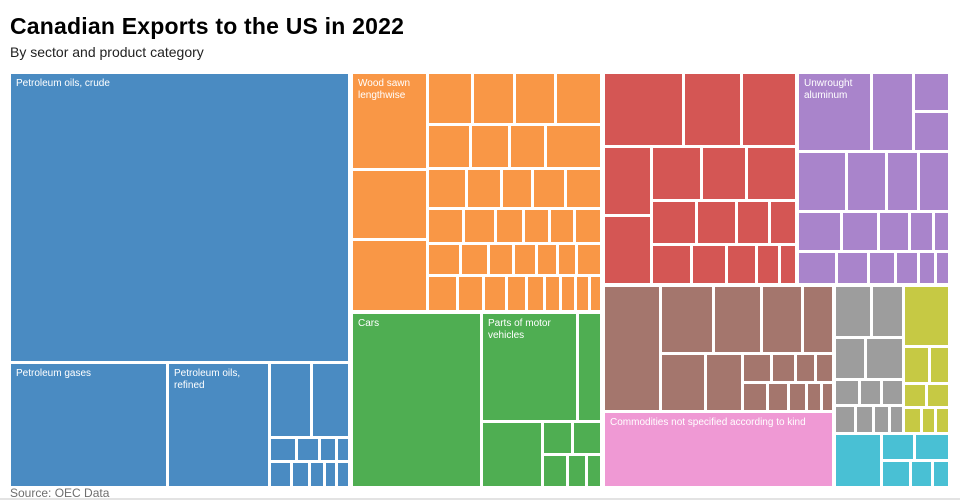 The image size is (960, 500). Describe the element at coordinates (389, 121) in the screenshot. I see `treemap-cell-orange: Wood sawn lengthwise` at that location.